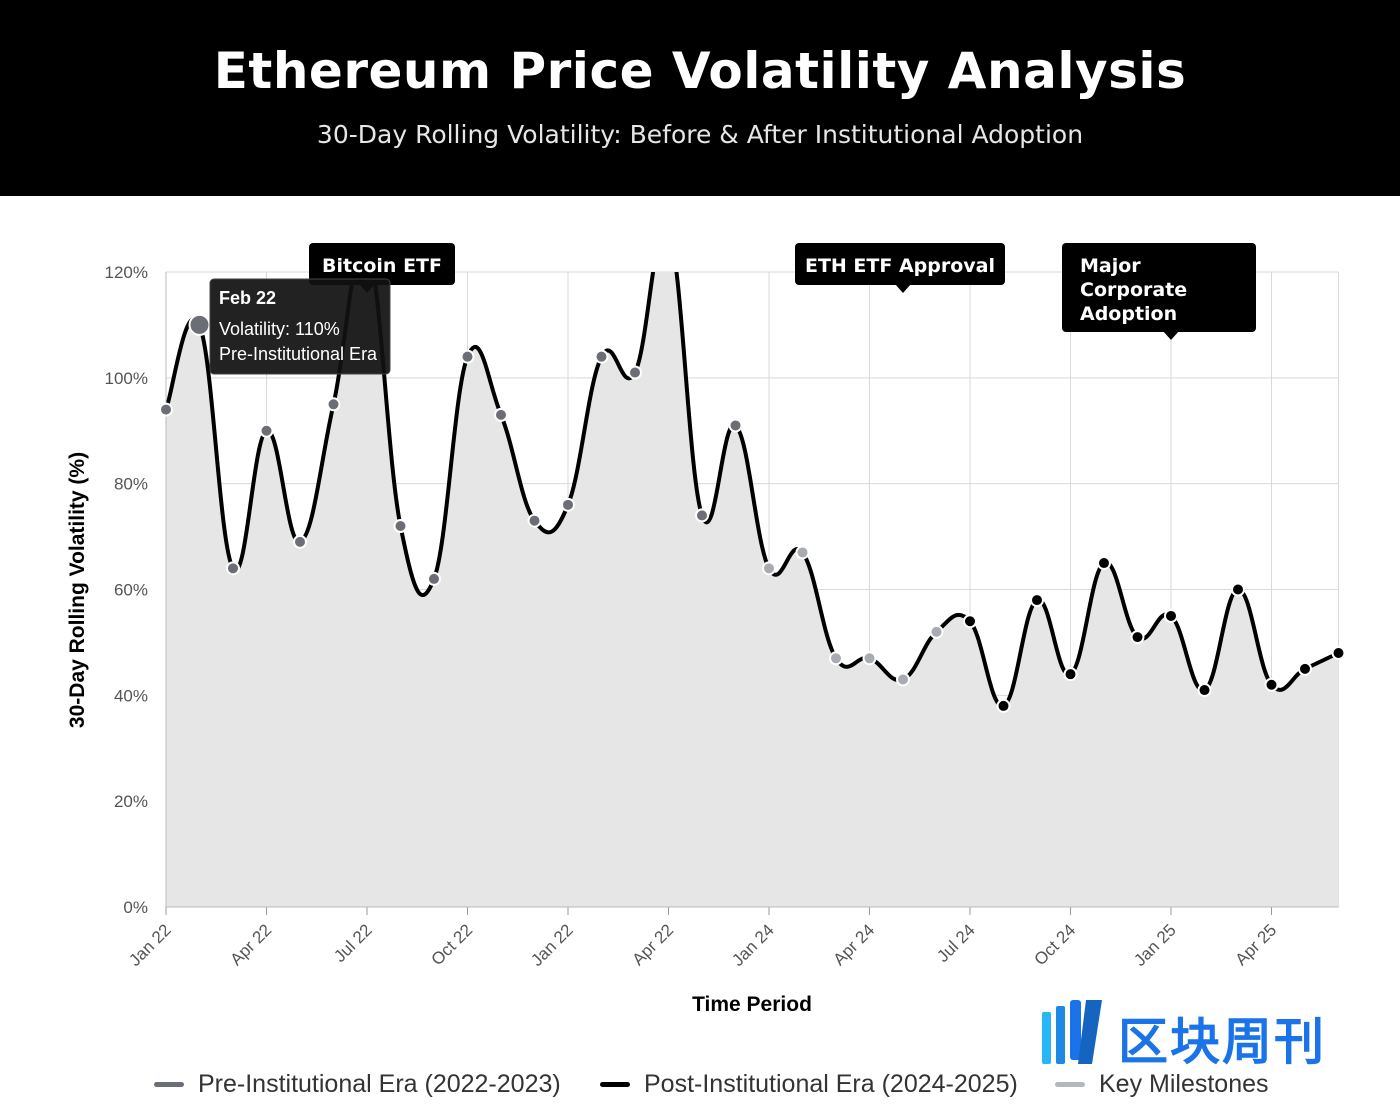 The width and height of the screenshot is (1400, 1120). Describe the element at coordinates (1184, 1084) in the screenshot. I see `legend-label-milestones: Key Milestones` at that location.